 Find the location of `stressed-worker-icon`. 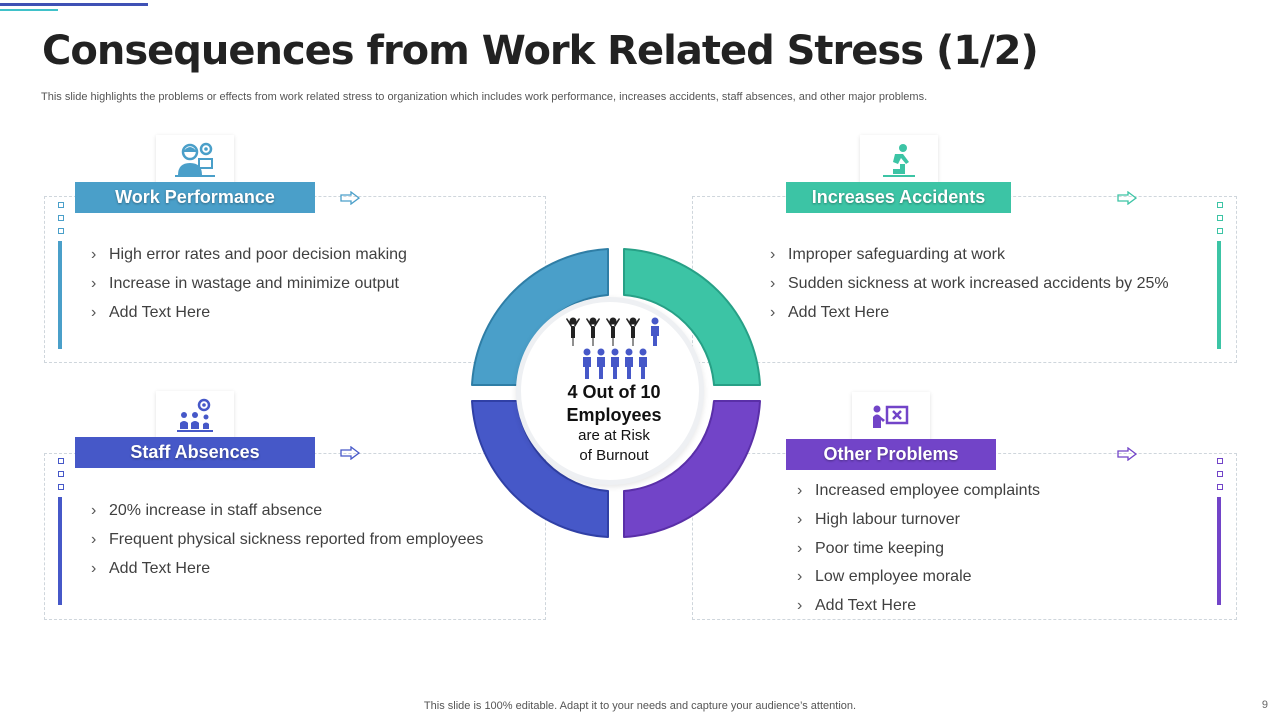

stressed-worker-icon is located at coordinates (195, 159).